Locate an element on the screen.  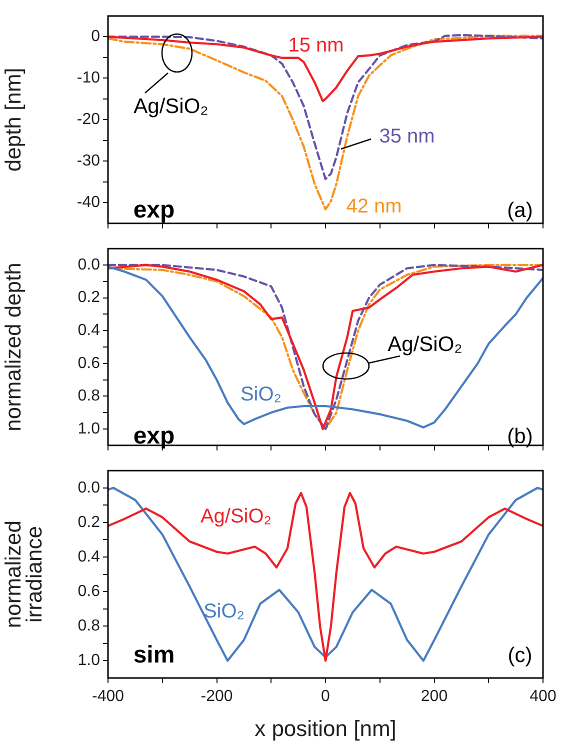
annotation: sim is located at coordinates (154, 655).